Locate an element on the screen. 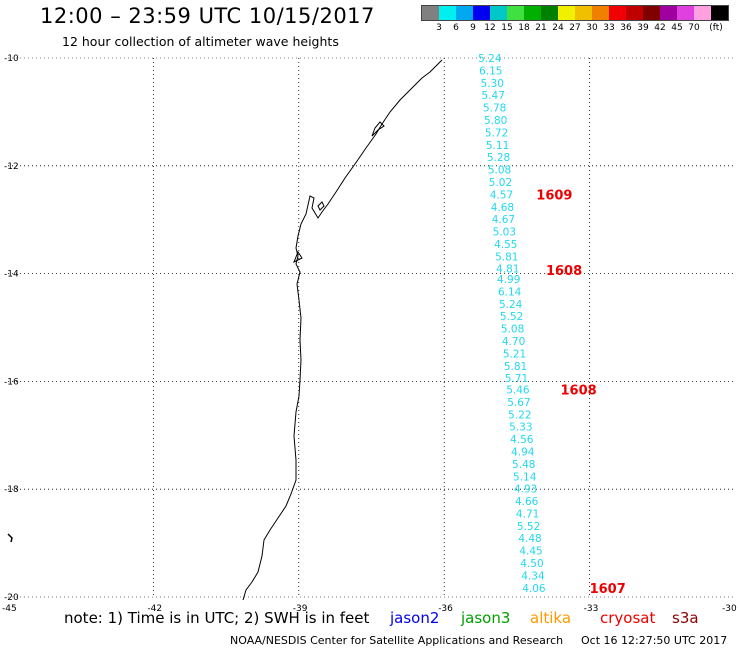  wave-height-value: 4.94 is located at coordinates (523, 452).